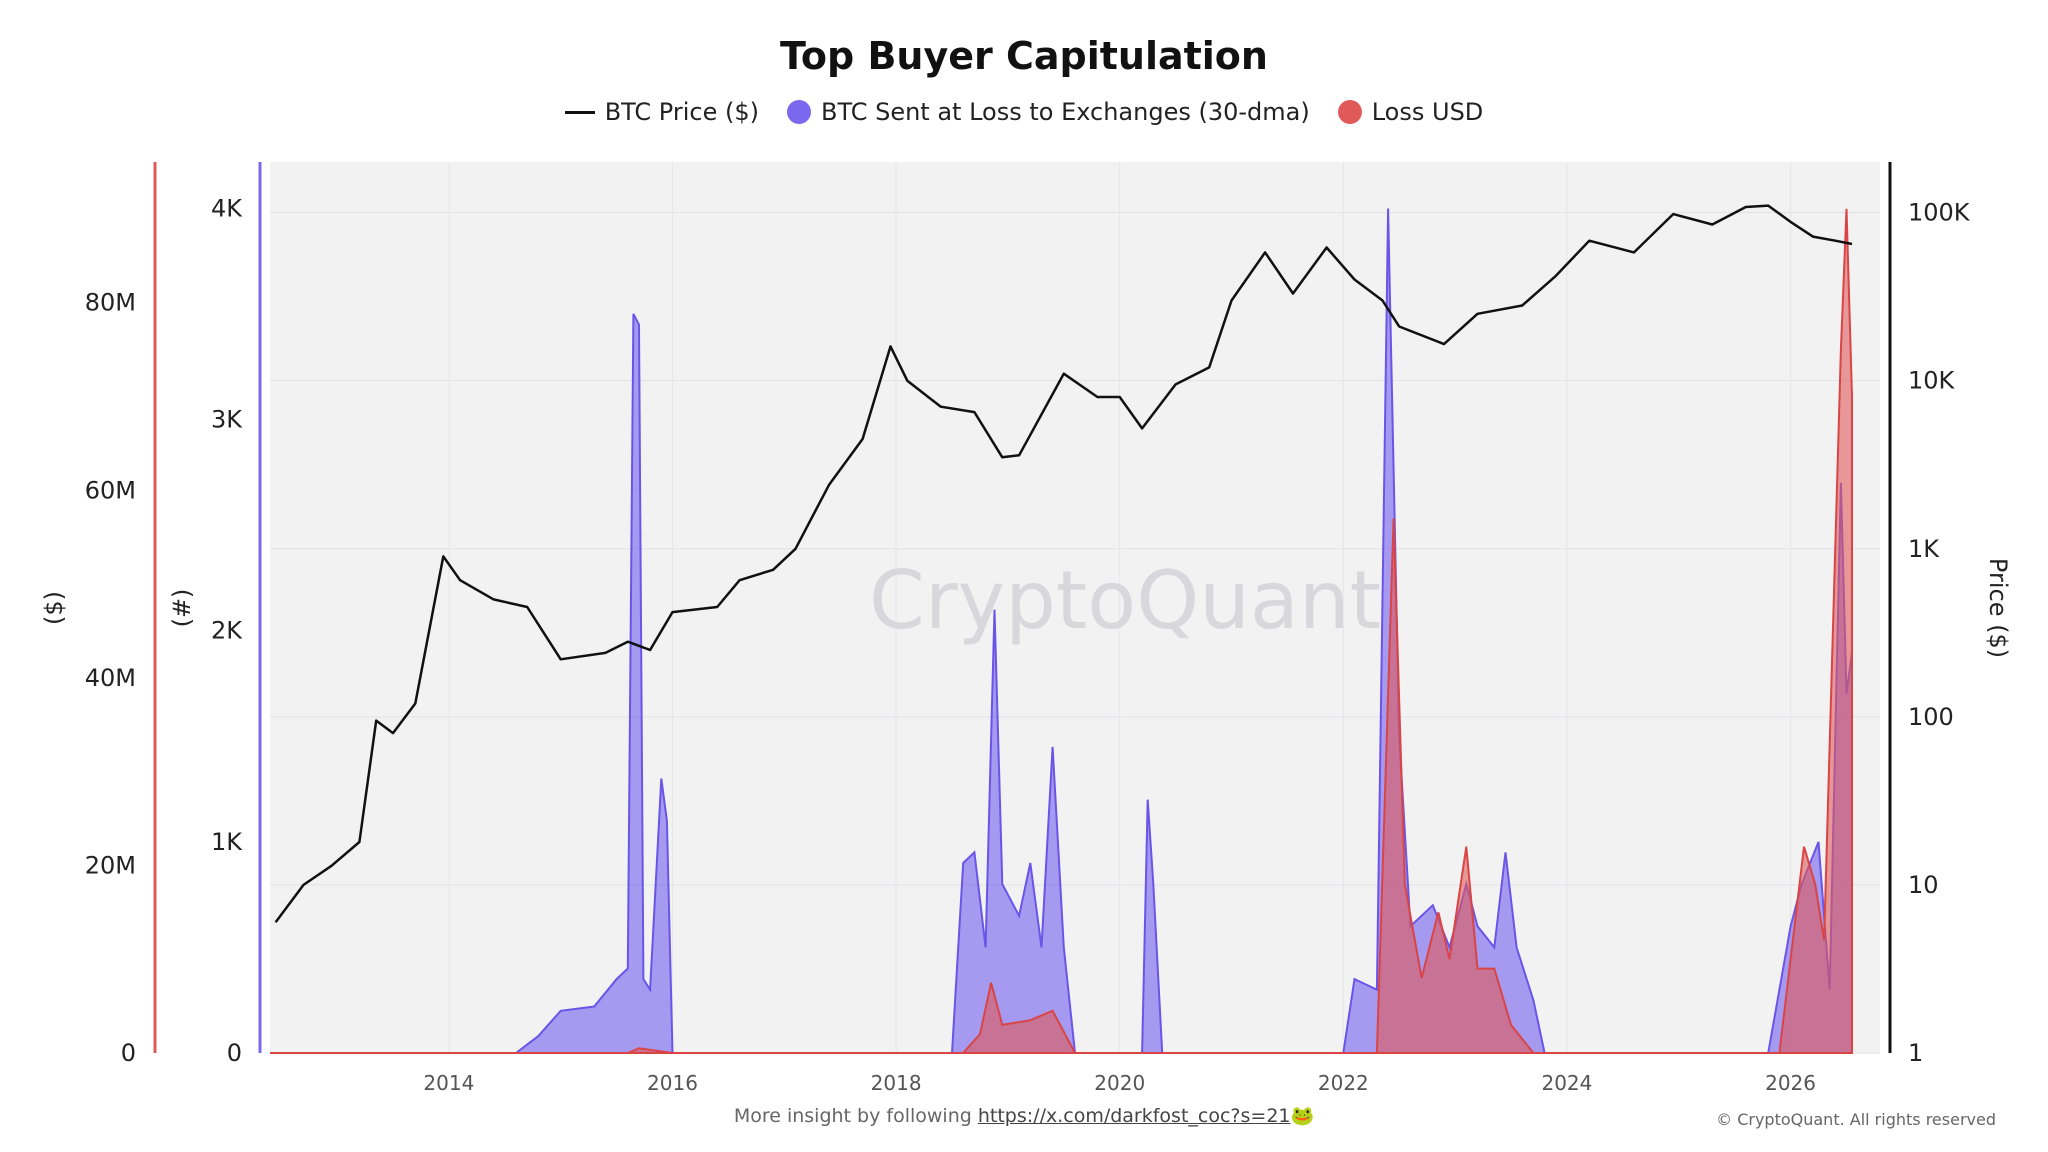 Image resolution: width=2048 pixels, height=1152 pixels. I want to click on tick-label-price: 1, so click(1915, 1053).